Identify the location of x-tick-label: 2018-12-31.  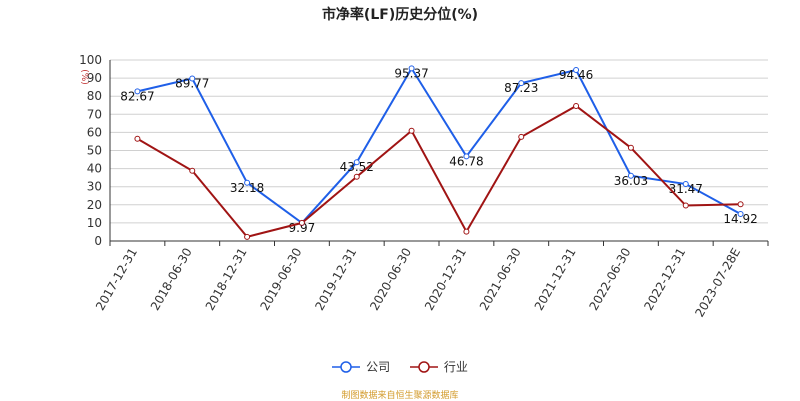
(226, 278).